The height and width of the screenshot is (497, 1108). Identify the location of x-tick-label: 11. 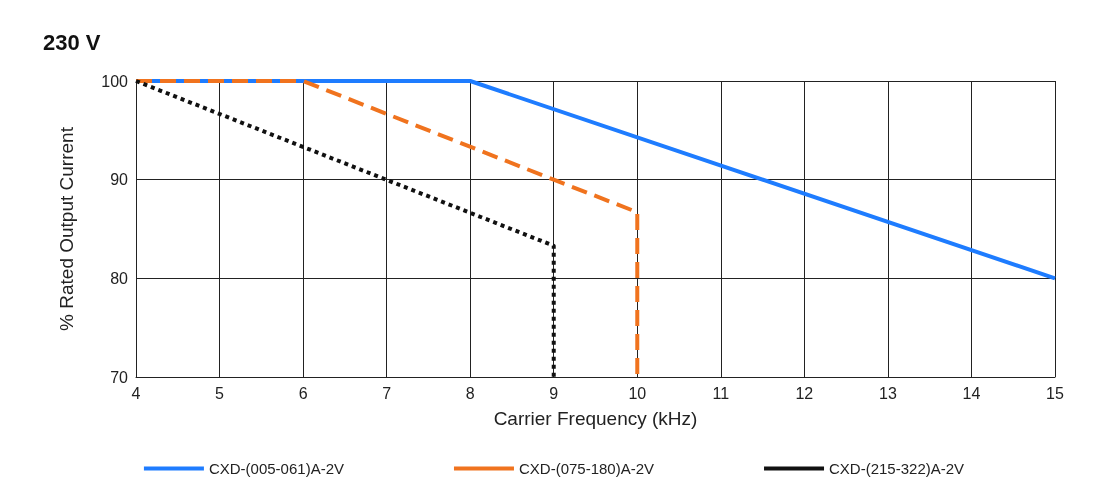
(721, 393).